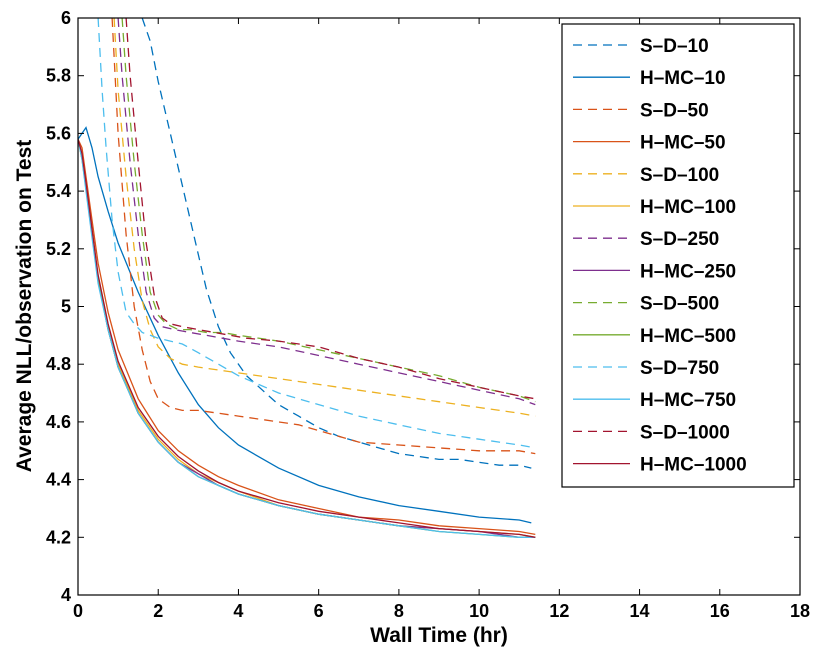 The width and height of the screenshot is (822, 654). What do you see at coordinates (693, 465) in the screenshot?
I see `legend-label: H–MC–1000` at bounding box center [693, 465].